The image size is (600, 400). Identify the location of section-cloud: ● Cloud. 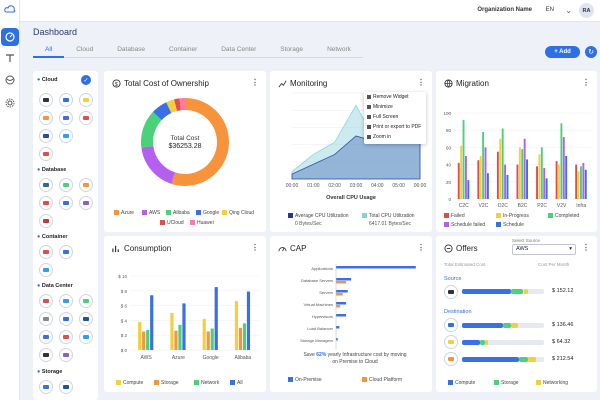
(47, 80).